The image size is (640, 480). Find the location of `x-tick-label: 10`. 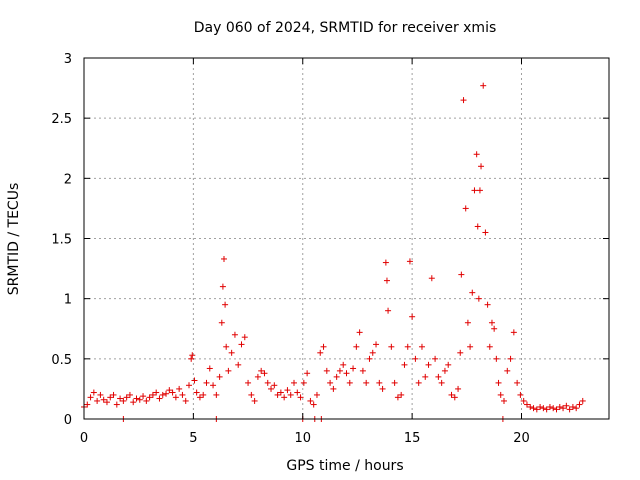

x-tick-label: 10 is located at coordinates (302, 438).